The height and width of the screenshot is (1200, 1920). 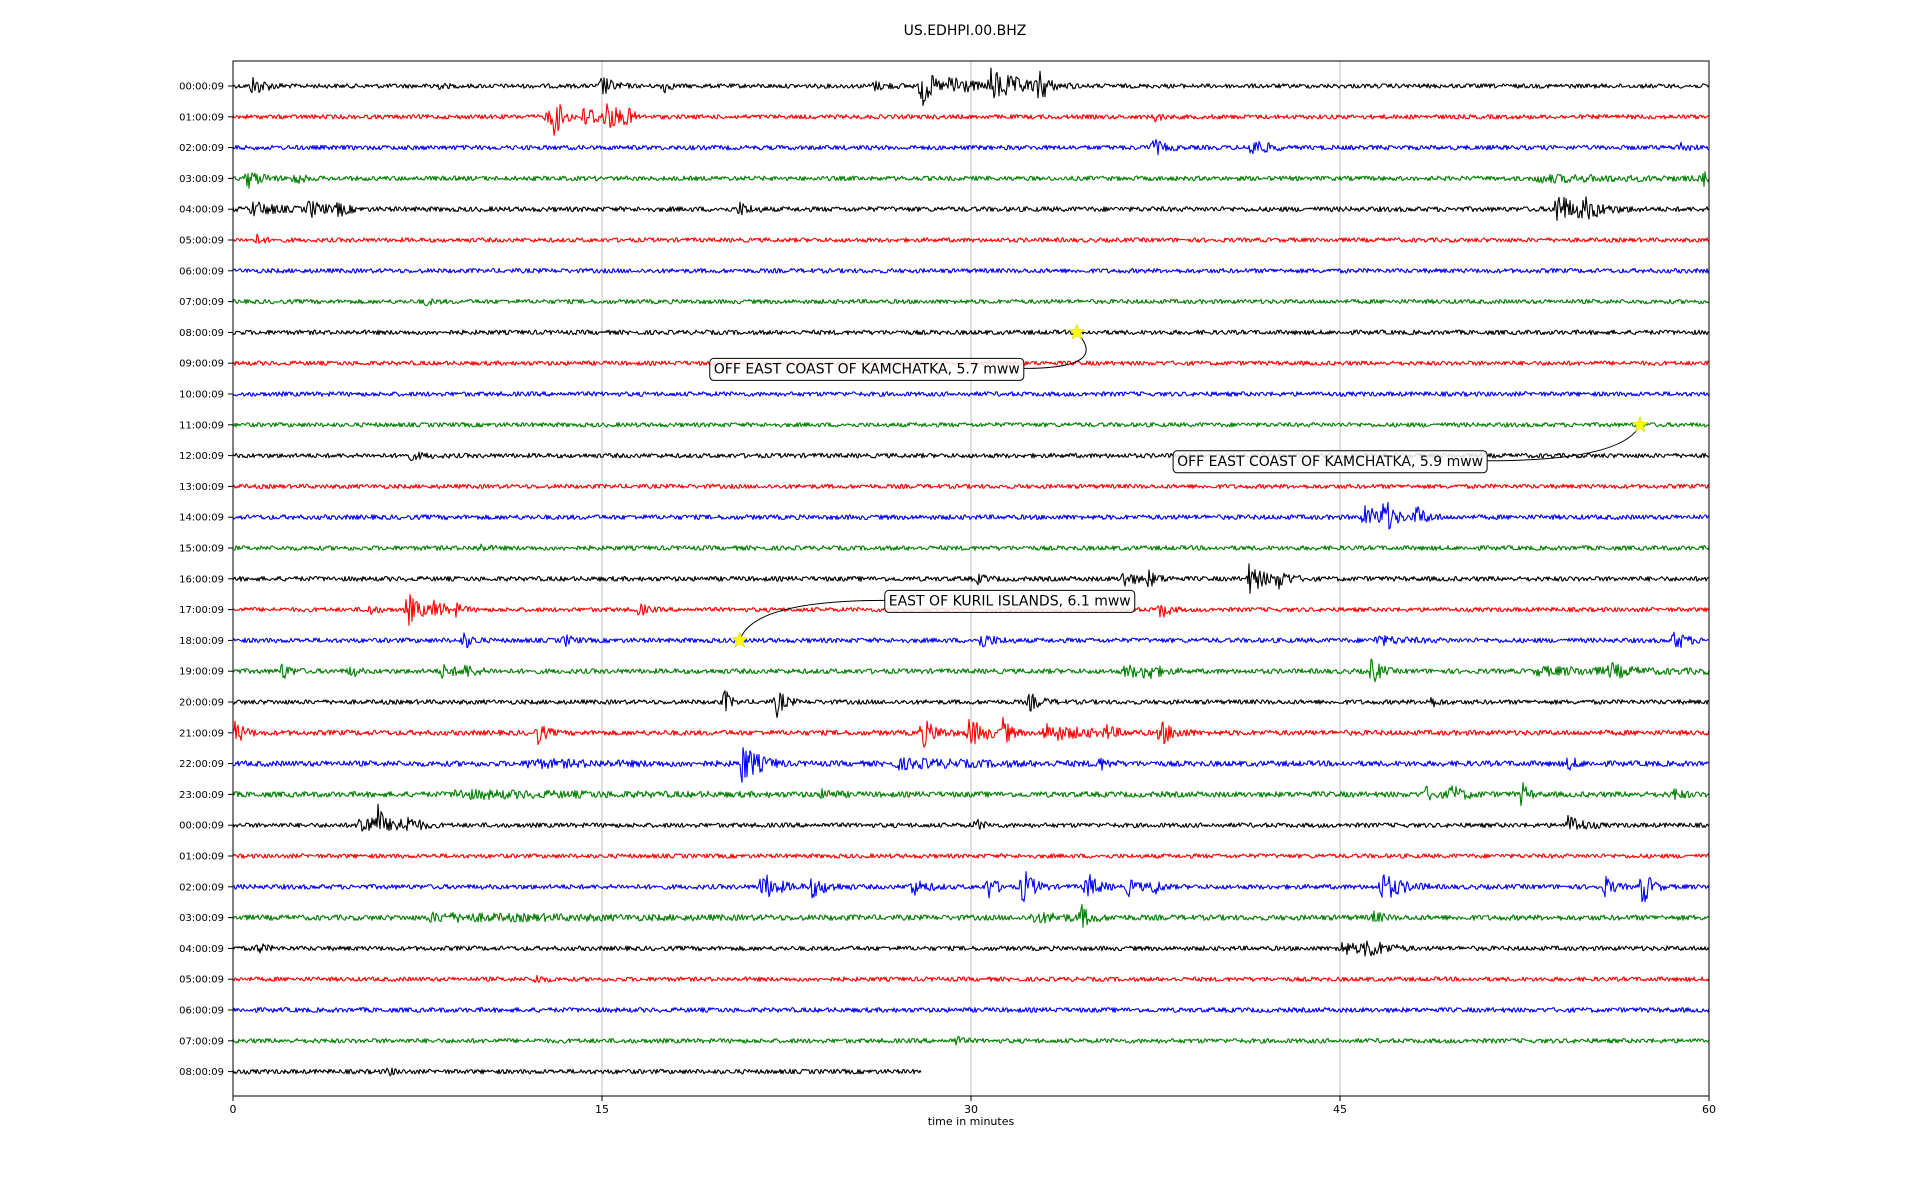 What do you see at coordinates (1709, 1109) in the screenshot?
I see `x-tick-label-4: 60` at bounding box center [1709, 1109].